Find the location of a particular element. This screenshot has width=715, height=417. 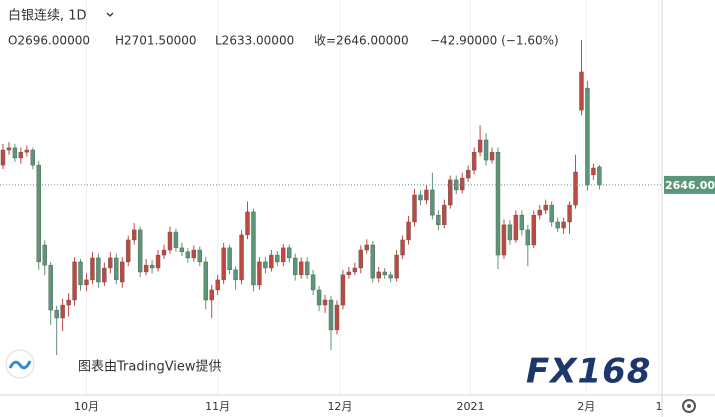

last-price-tag is located at coordinates (689, 184).